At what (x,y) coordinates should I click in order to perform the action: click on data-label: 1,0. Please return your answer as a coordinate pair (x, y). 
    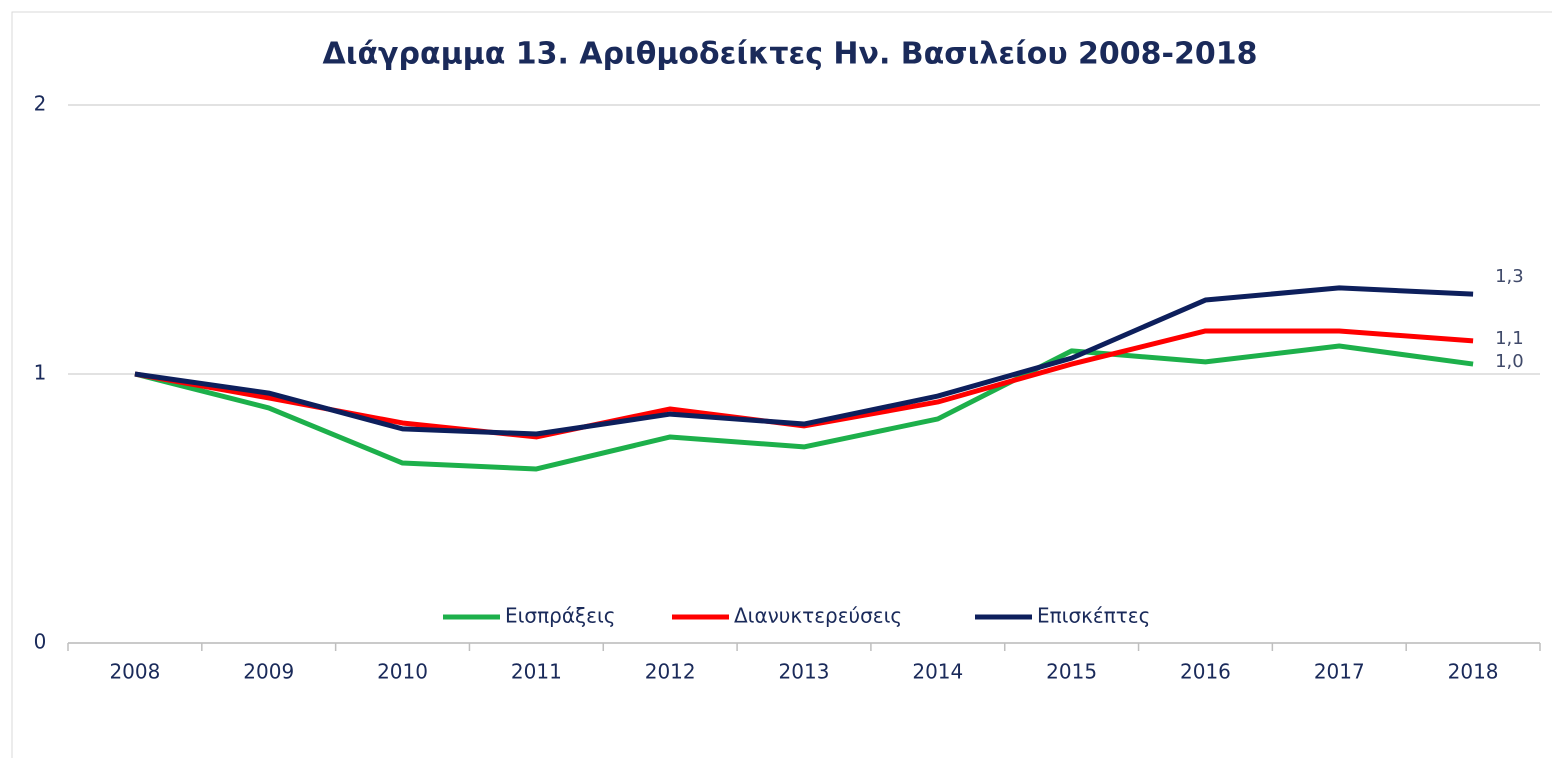
    Looking at the image, I should click on (1509, 361).